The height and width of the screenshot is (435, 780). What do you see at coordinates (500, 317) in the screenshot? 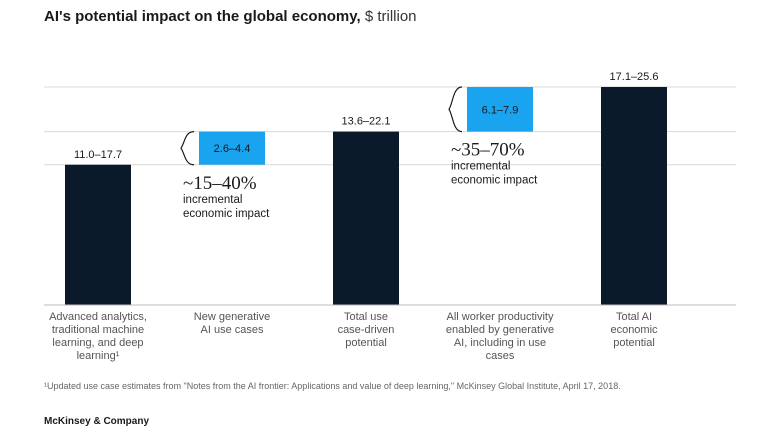
I see `category-label-3-line-0: All worker productivity` at bounding box center [500, 317].